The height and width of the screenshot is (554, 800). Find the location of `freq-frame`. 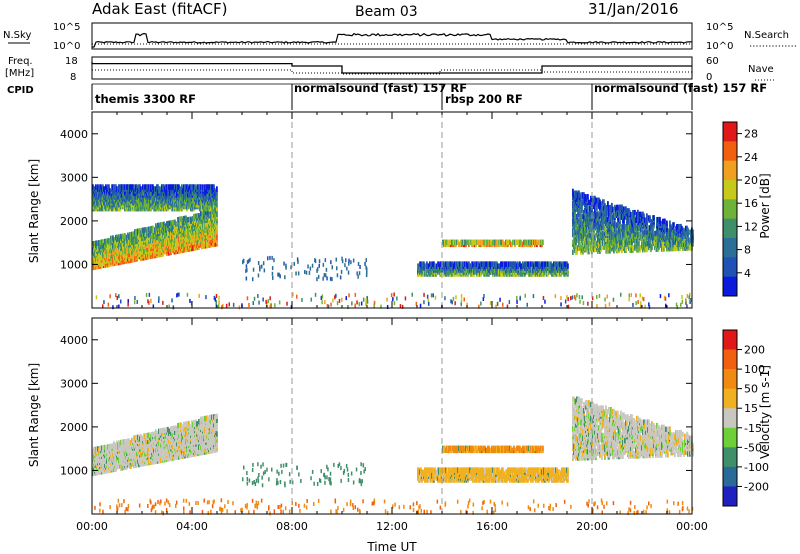

freq-frame is located at coordinates (392, 68).